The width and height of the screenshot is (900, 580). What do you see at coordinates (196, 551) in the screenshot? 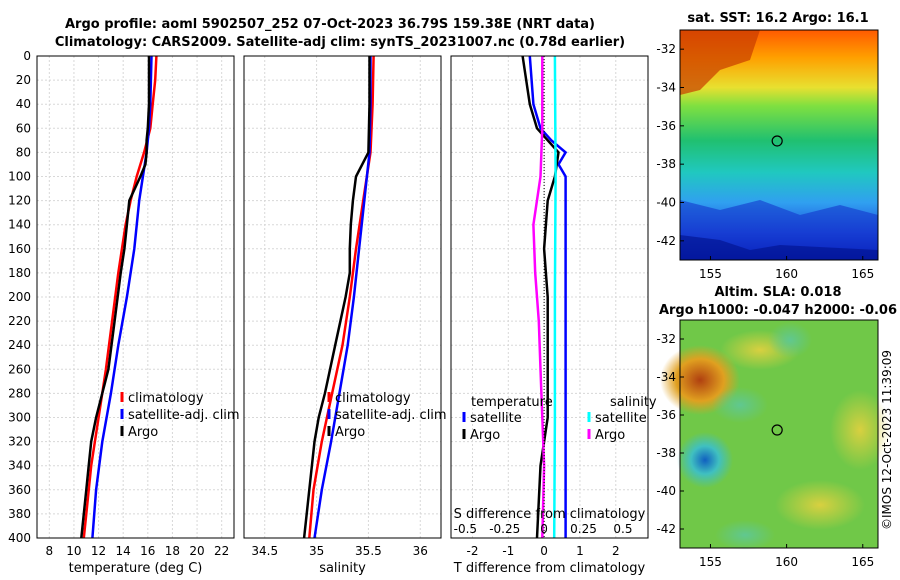
I see `temp-xtick-label: 20` at bounding box center [196, 551].